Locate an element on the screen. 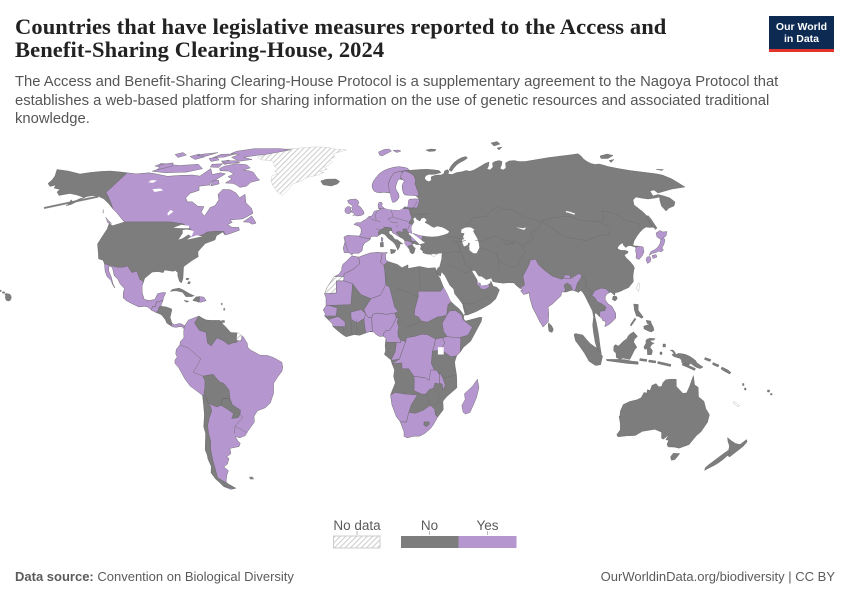 The width and height of the screenshot is (850, 600). svg-text: No is located at coordinates (429, 525).